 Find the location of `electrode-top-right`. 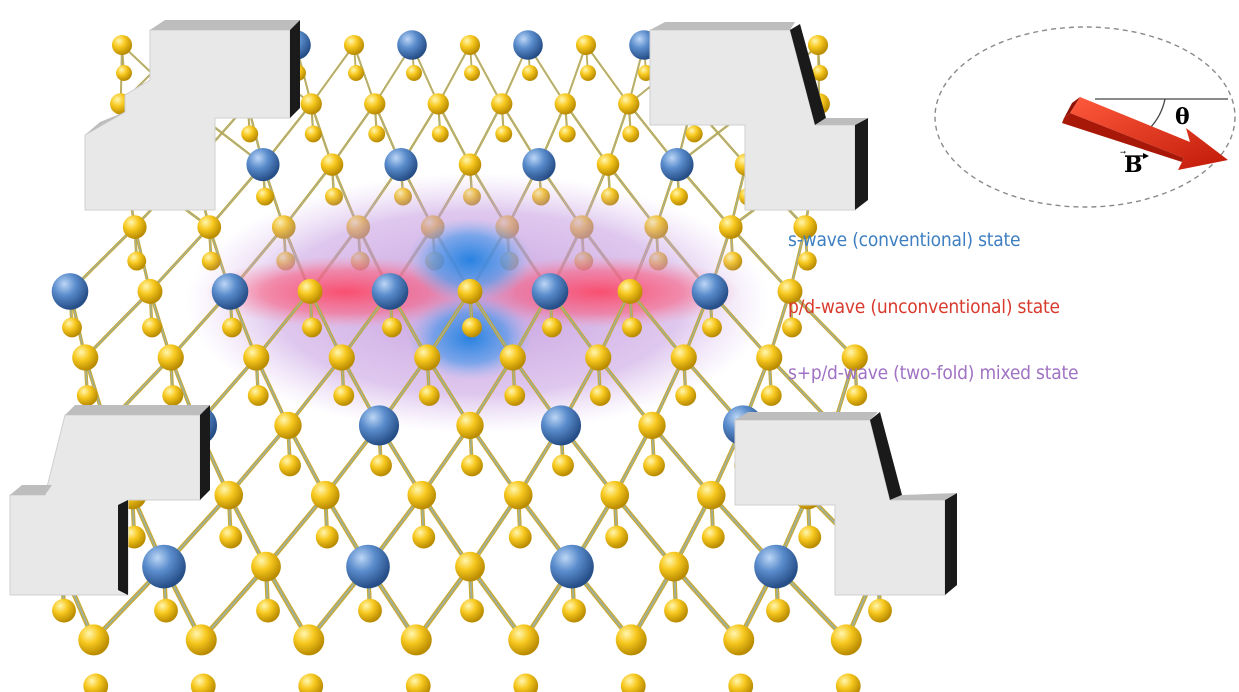

electrode-top-right is located at coordinates (758, 116).